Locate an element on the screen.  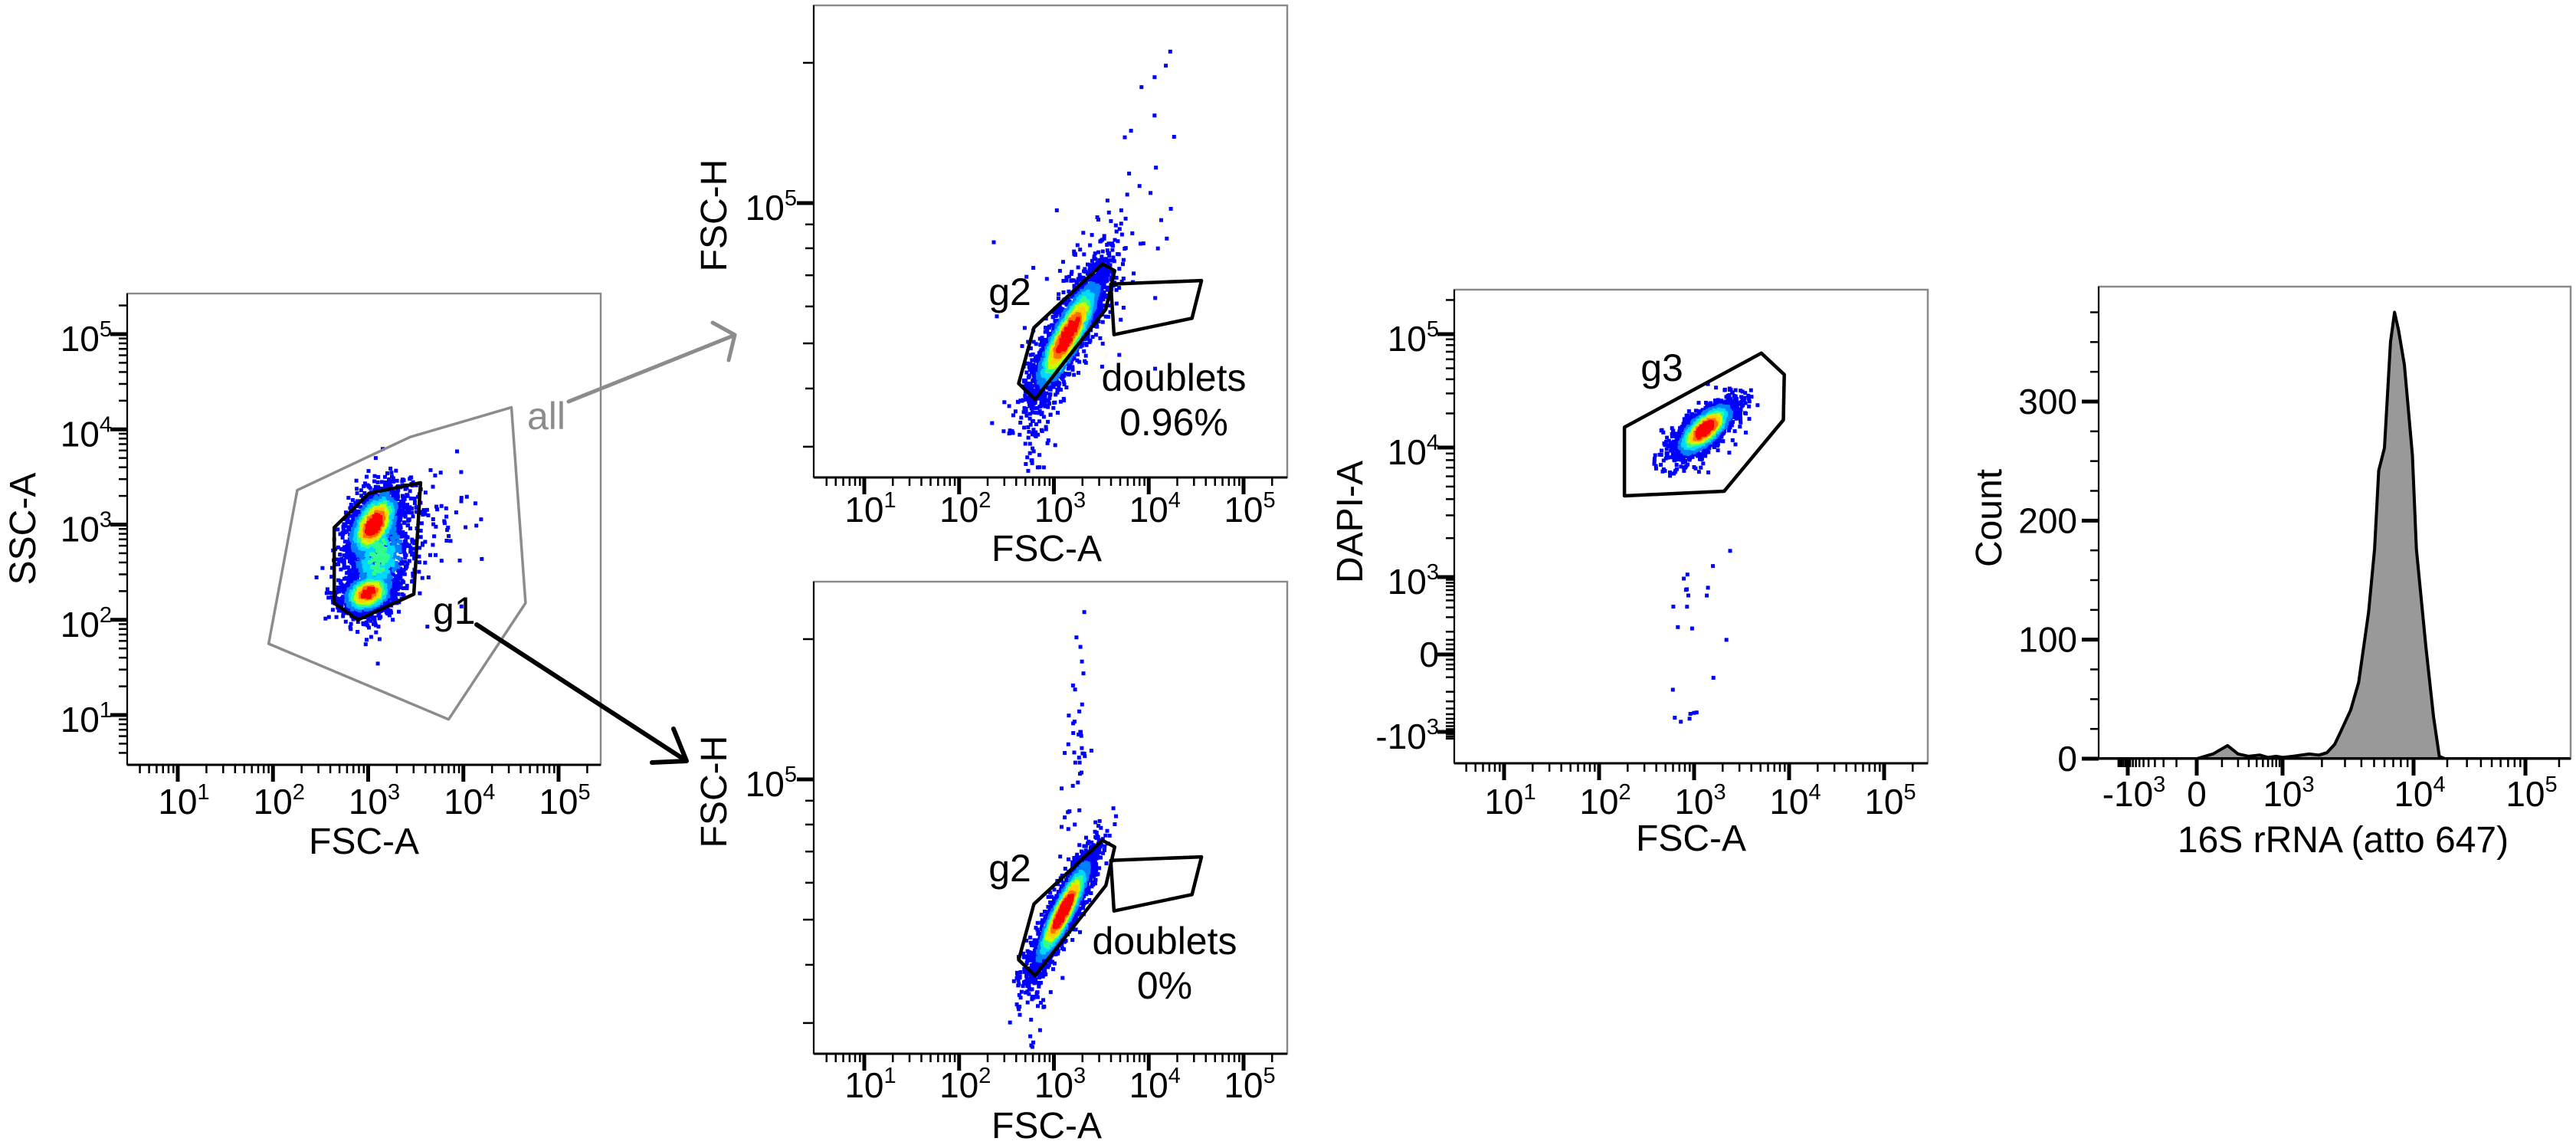
gate-label-all: all is located at coordinates (546, 416).